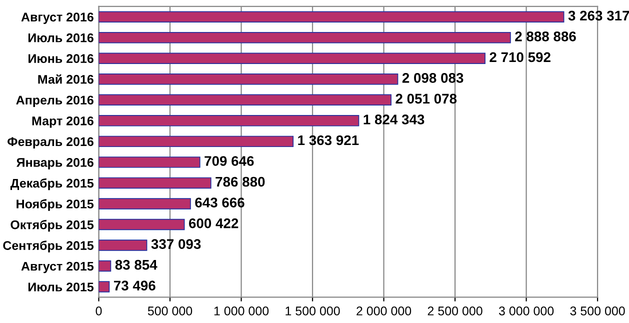 Image resolution: width=629 pixels, height=323 pixels. I want to click on y-tick-label: Май 2016, so click(66, 79).